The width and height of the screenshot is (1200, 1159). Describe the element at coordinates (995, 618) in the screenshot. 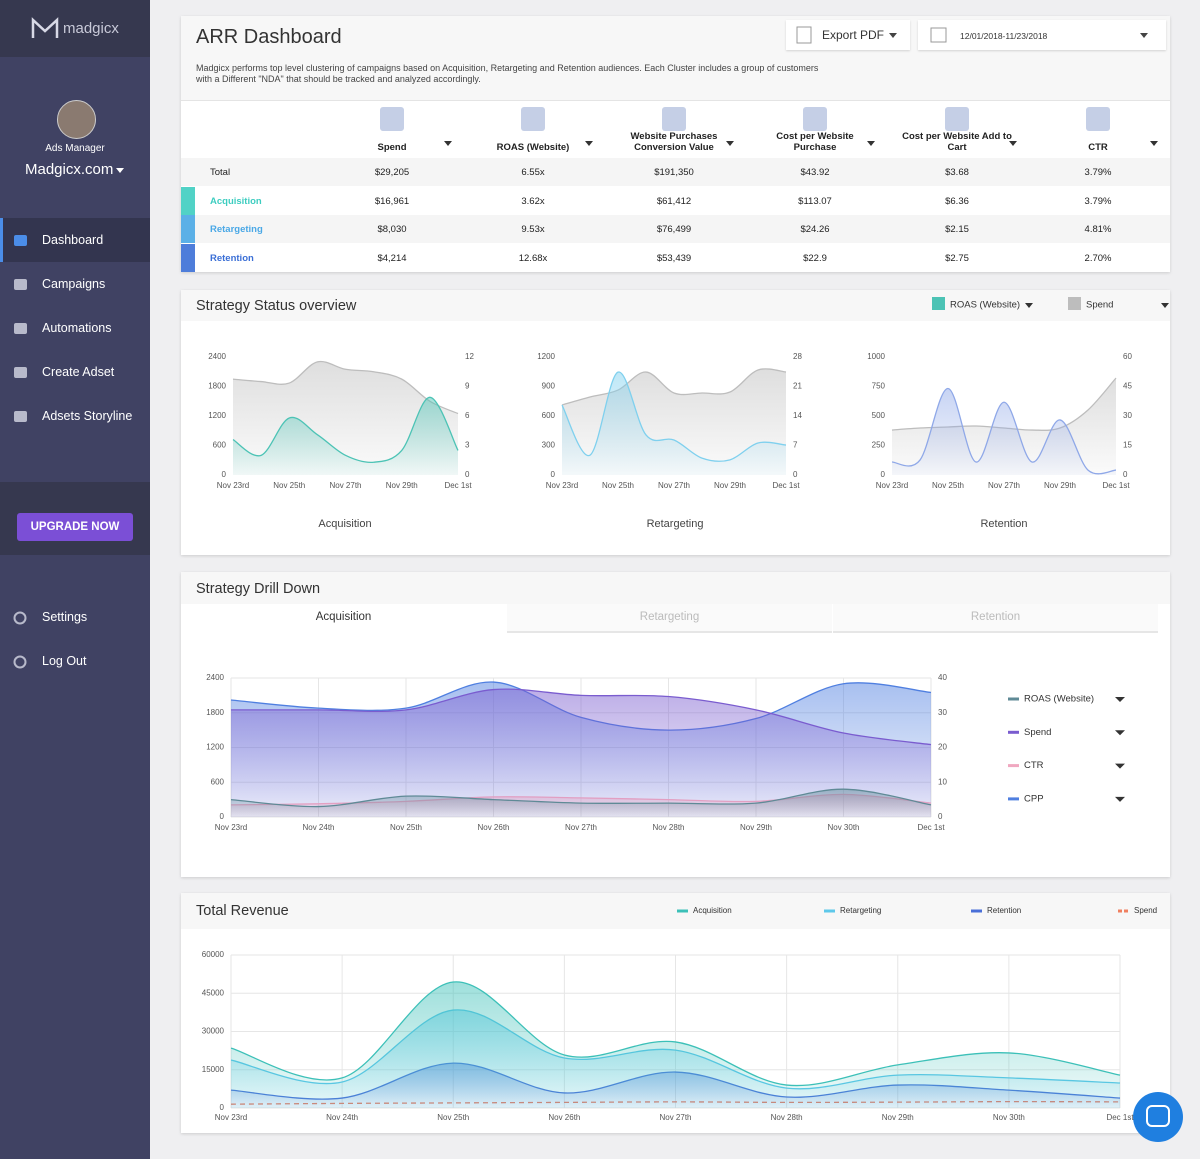

I see `tab: Retention` at that location.